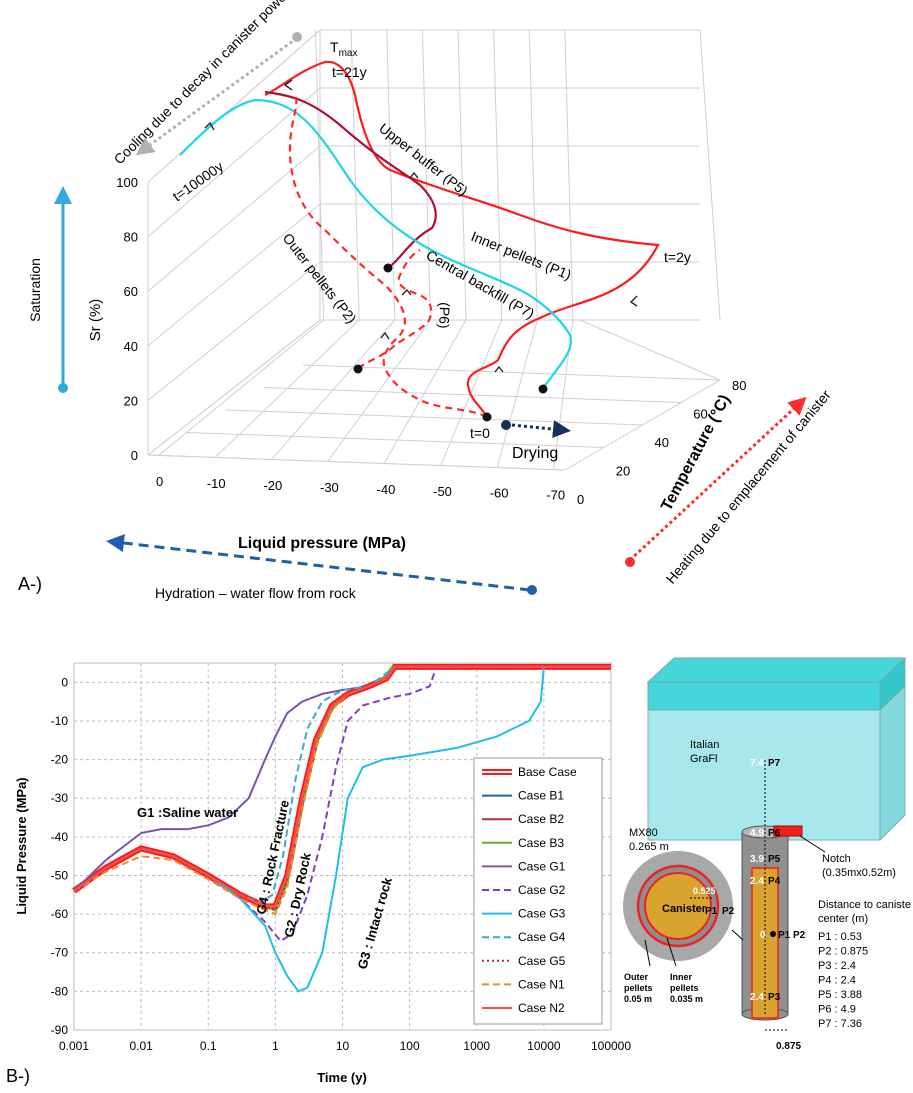 This screenshot has width=913, height=1093. What do you see at coordinates (318, 563) in the screenshot?
I see `hydration-arrow` at bounding box center [318, 563].